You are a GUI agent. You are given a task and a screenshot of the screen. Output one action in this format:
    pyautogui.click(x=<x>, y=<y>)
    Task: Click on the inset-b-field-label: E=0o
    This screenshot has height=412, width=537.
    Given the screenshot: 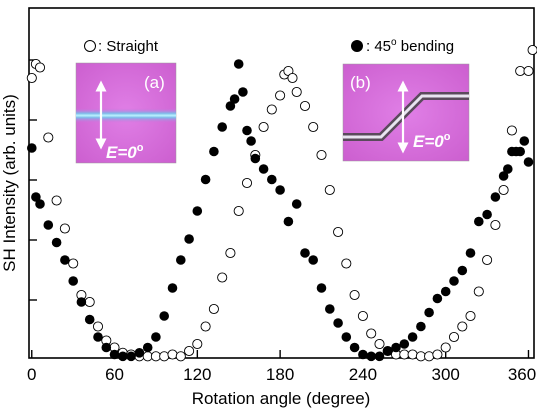 What is the action you would take?
    pyautogui.click(x=432, y=141)
    